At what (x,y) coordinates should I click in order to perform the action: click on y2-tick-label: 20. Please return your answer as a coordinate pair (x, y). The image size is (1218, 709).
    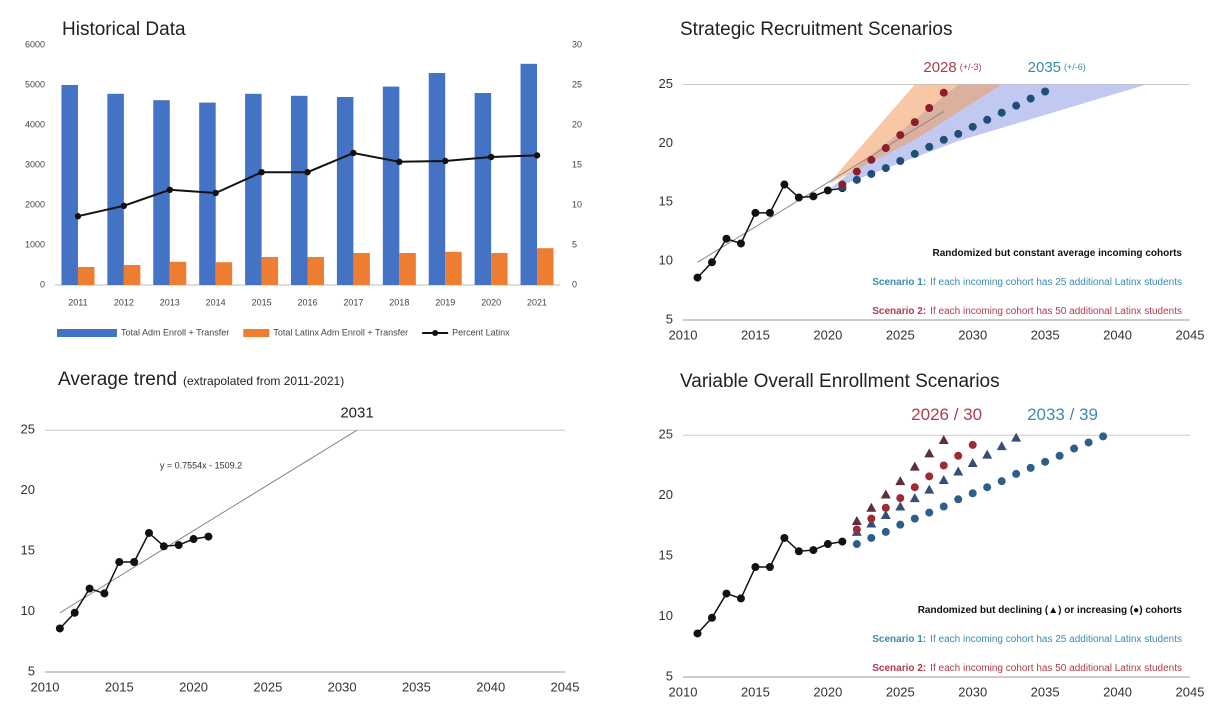
    Looking at the image, I should click on (577, 124).